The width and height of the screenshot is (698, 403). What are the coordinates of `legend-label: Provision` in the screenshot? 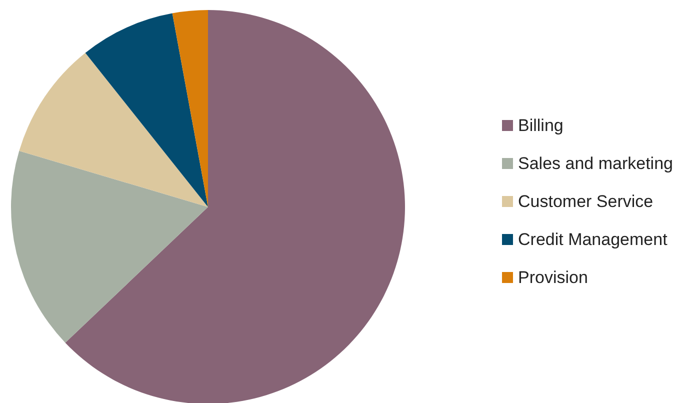 It's located at (553, 277).